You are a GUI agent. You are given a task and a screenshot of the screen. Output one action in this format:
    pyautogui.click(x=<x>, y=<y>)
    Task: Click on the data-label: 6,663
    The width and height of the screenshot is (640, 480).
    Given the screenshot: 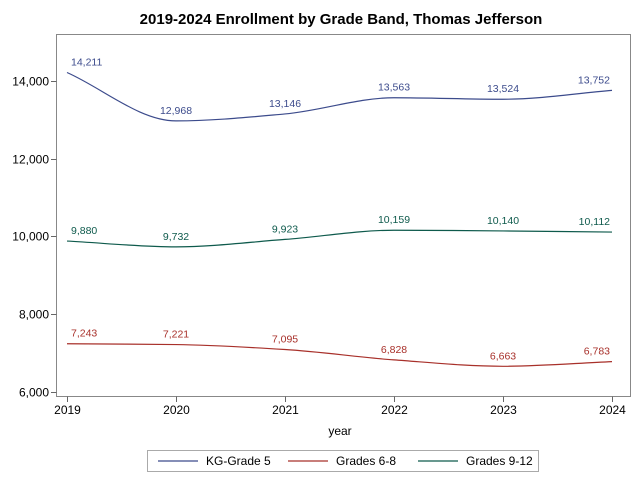 What is the action you would take?
    pyautogui.click(x=503, y=356)
    